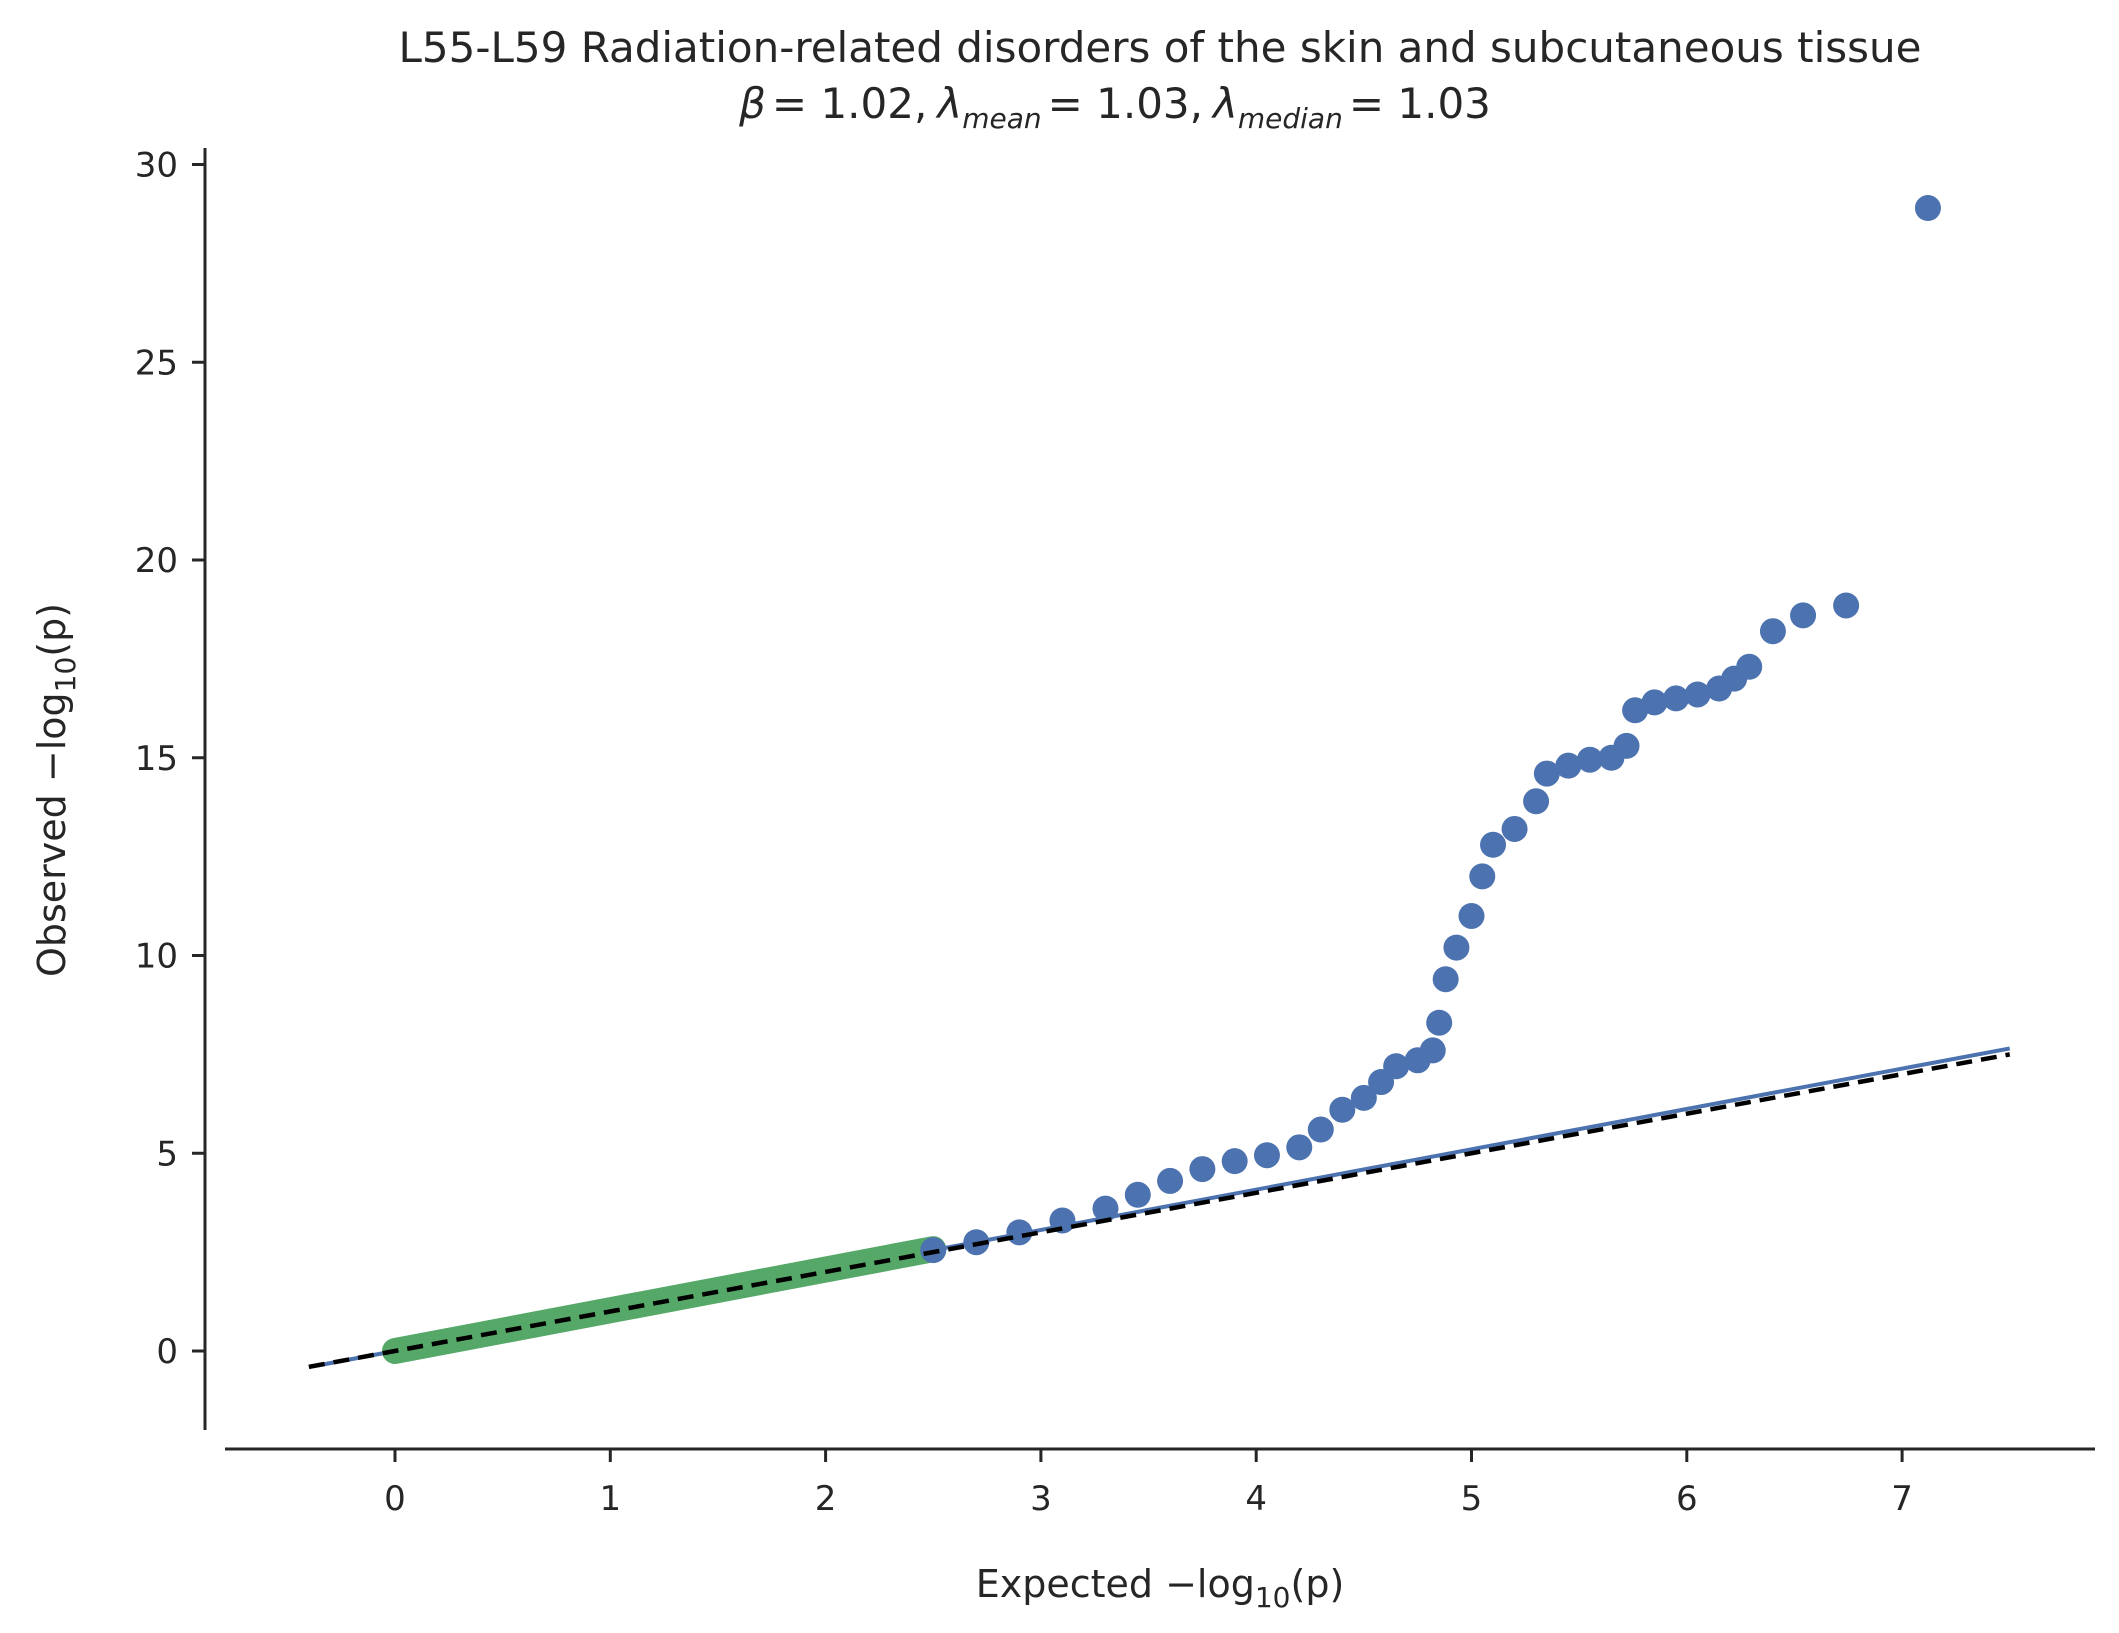  Describe the element at coordinates (826, 1499) in the screenshot. I see `x-tick-label: 2` at that location.